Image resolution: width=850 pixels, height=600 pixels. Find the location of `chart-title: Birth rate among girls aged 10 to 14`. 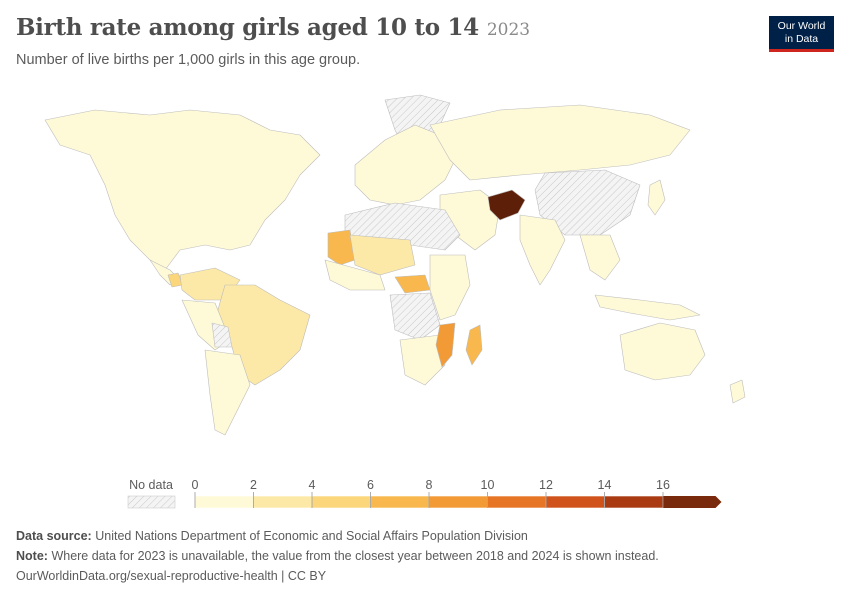

chart-title: Birth rate among girls aged 10 to 14 is located at coordinates (247, 27).